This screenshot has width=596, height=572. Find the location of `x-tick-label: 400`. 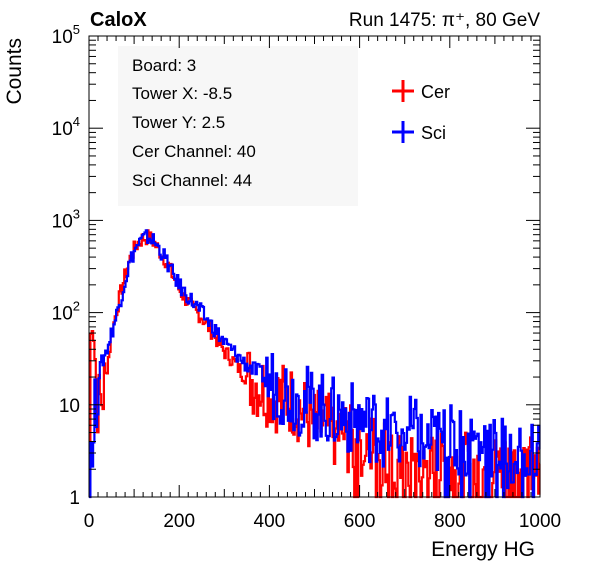

x-tick-label: 400 is located at coordinates (270, 521).